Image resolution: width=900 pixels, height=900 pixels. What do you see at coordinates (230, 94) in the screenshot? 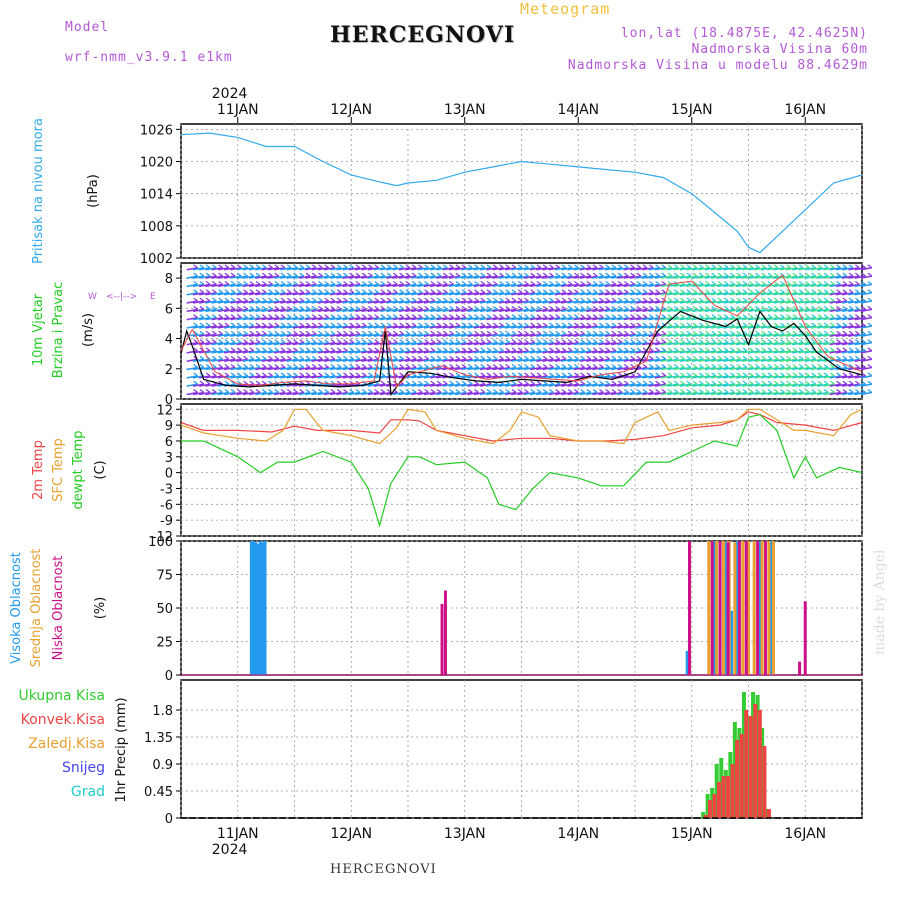
I see `year-label-top: 2024` at bounding box center [230, 94].